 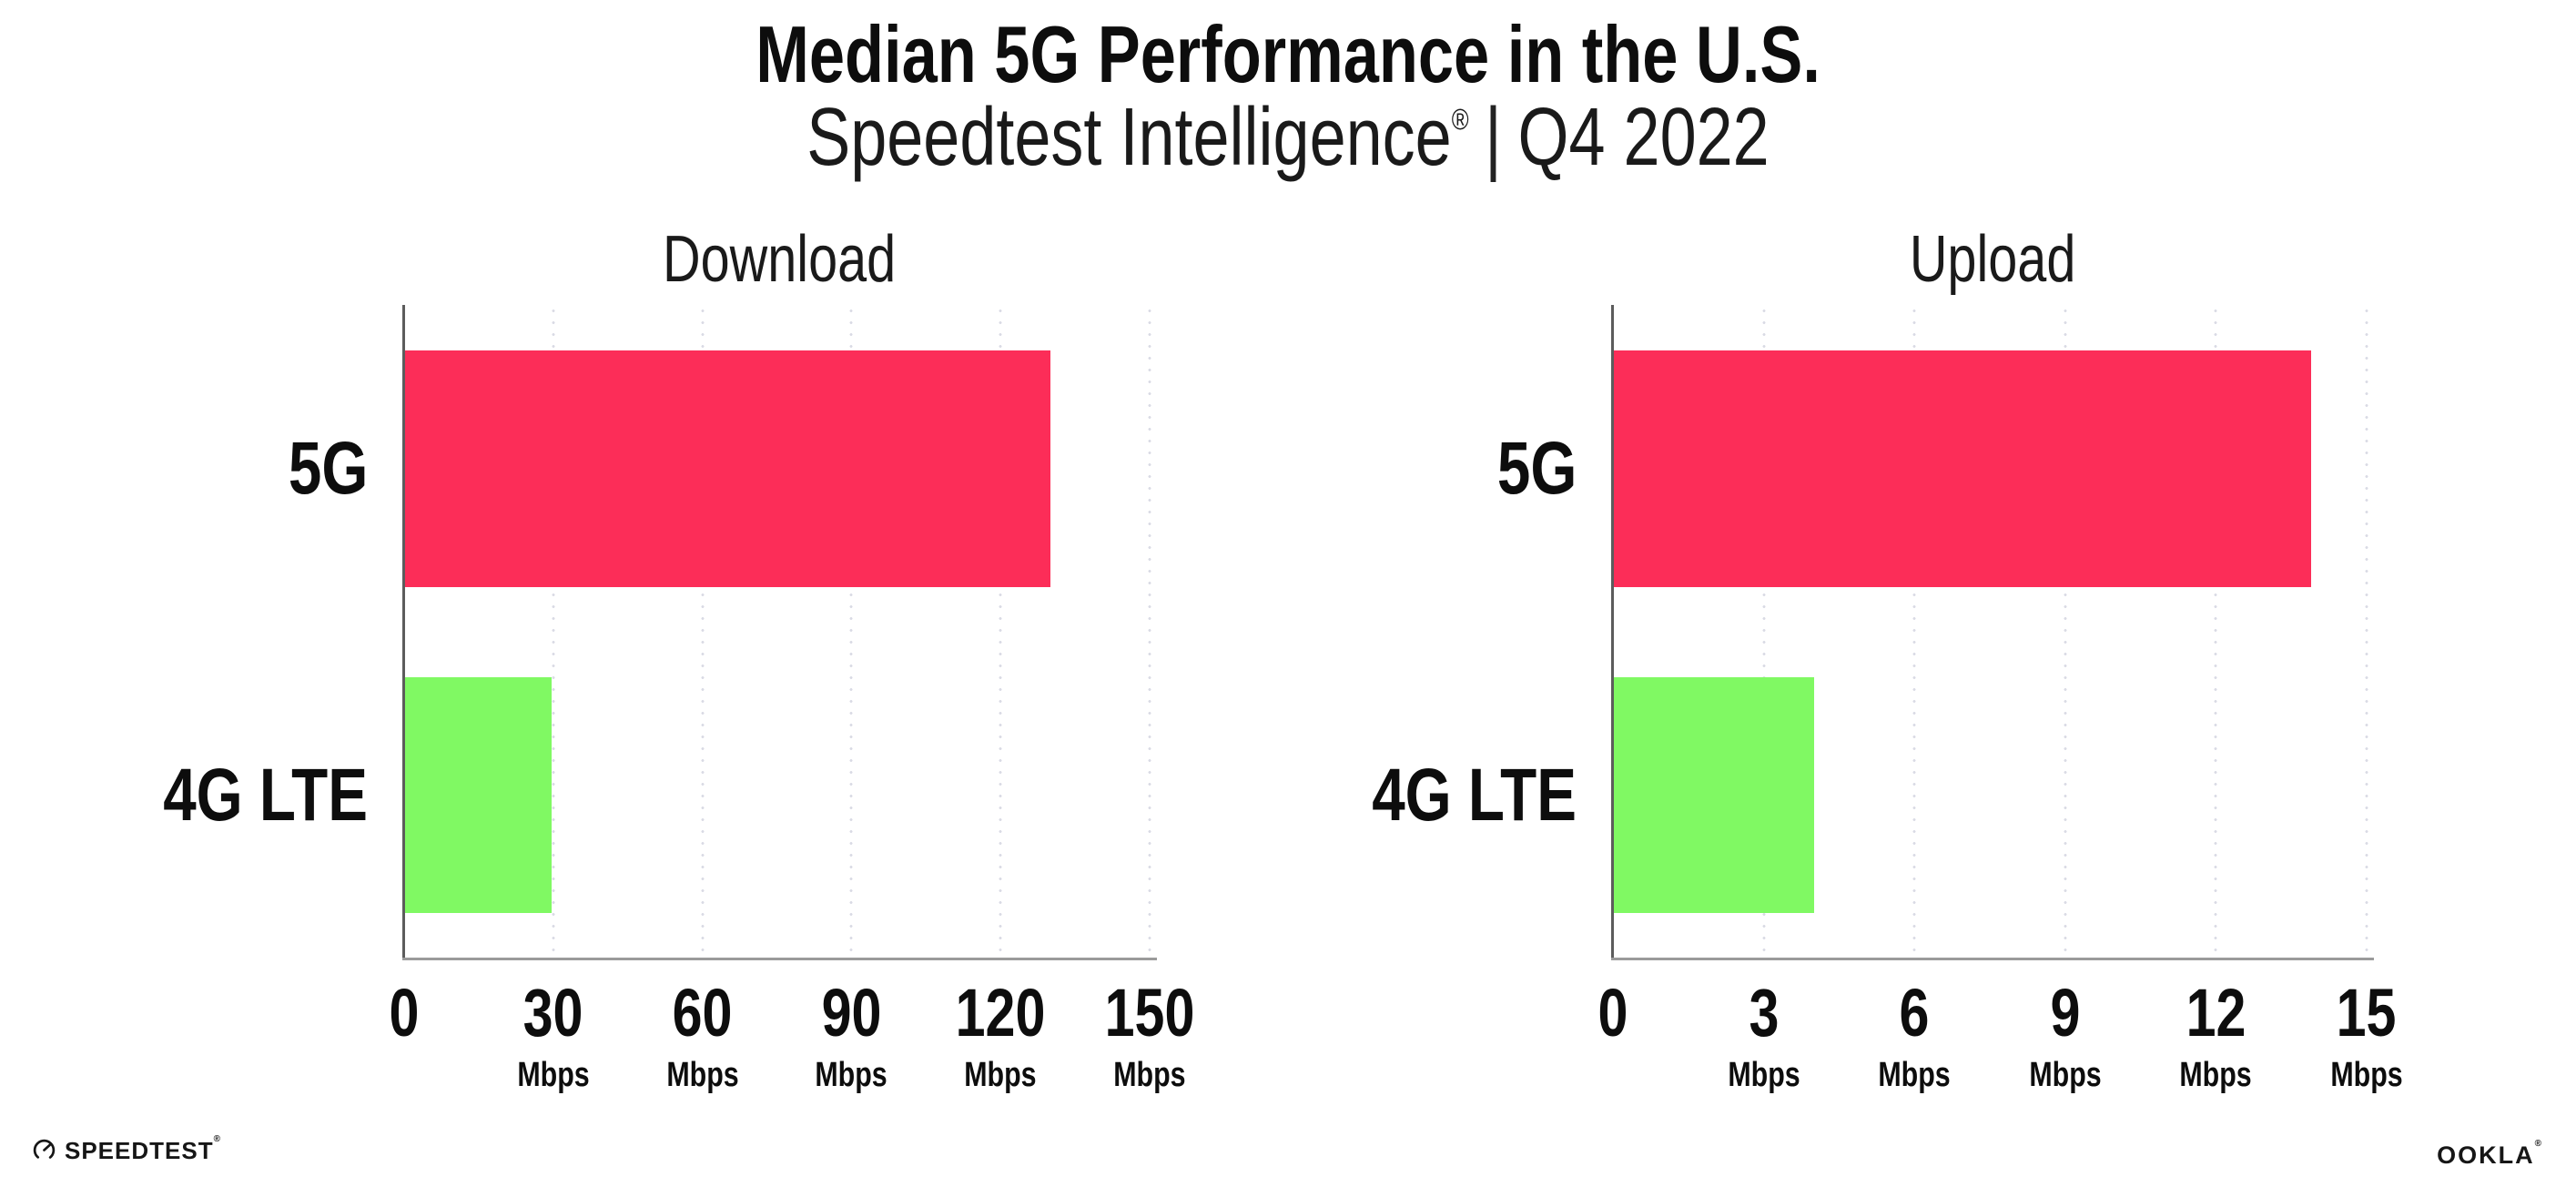 What do you see at coordinates (780, 259) in the screenshot?
I see `chart-title-download: Download` at bounding box center [780, 259].